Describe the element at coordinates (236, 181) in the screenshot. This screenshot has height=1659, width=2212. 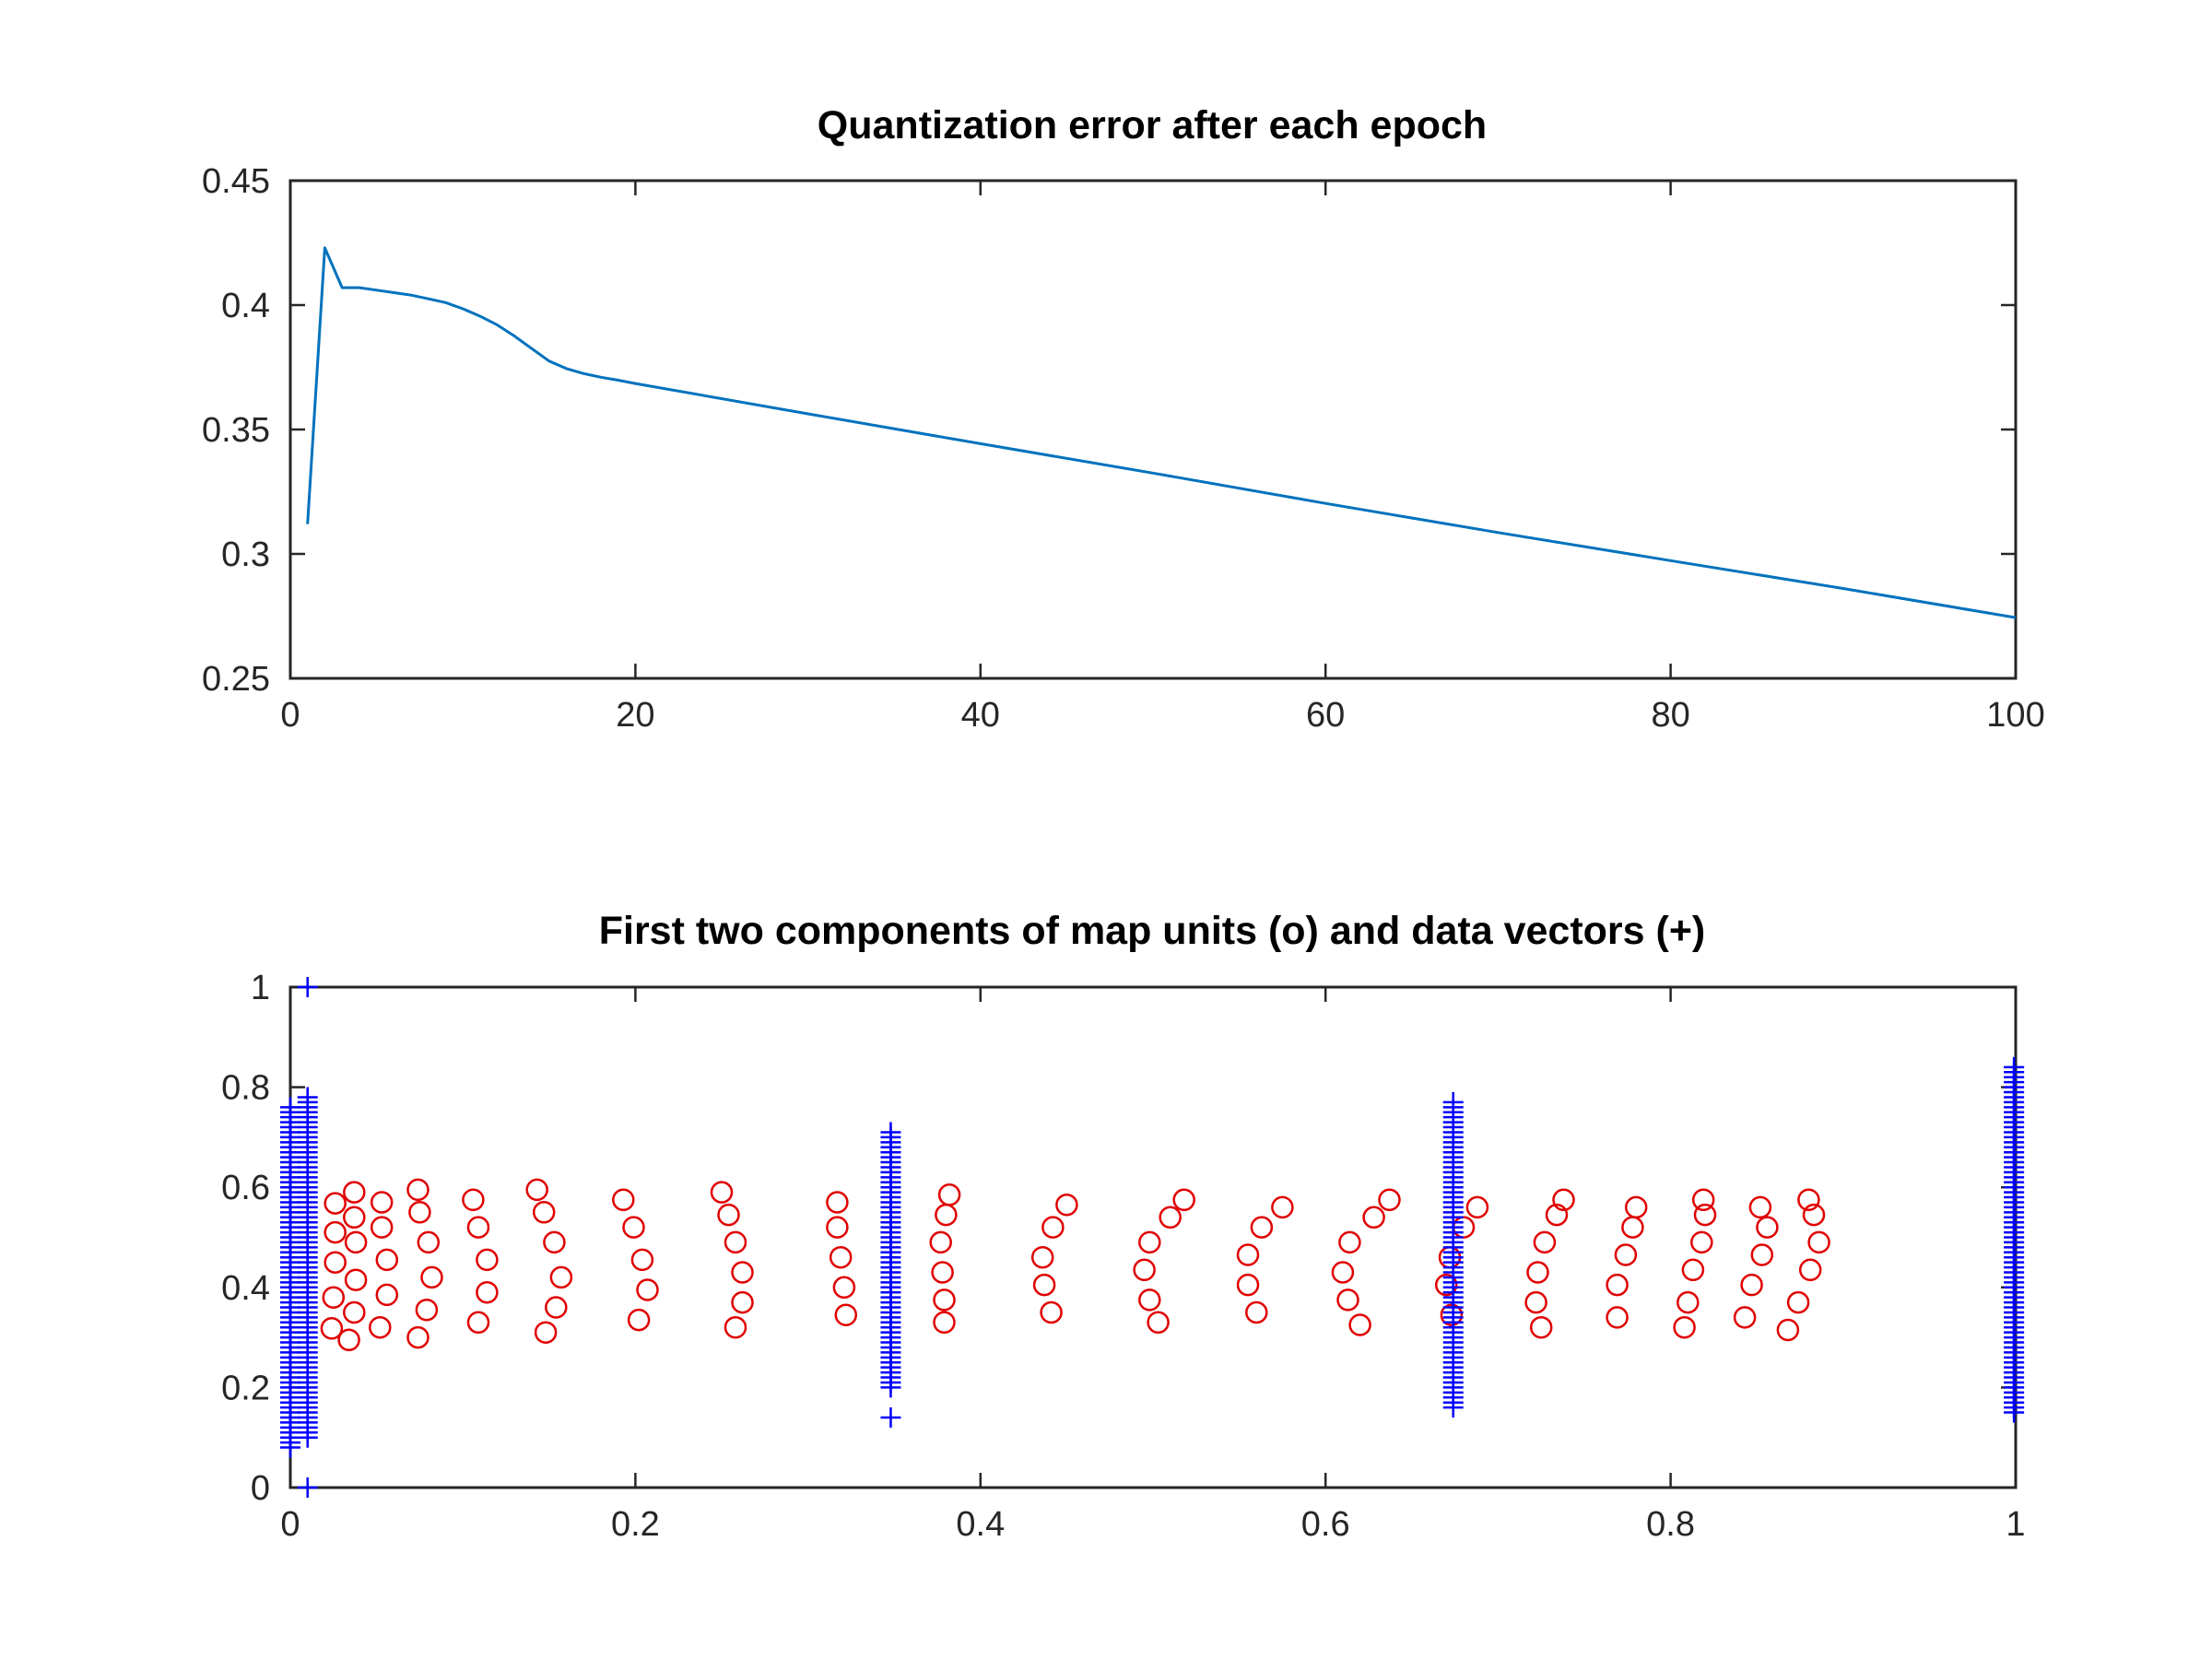
I see `y-tick-label: 0.45` at that location.